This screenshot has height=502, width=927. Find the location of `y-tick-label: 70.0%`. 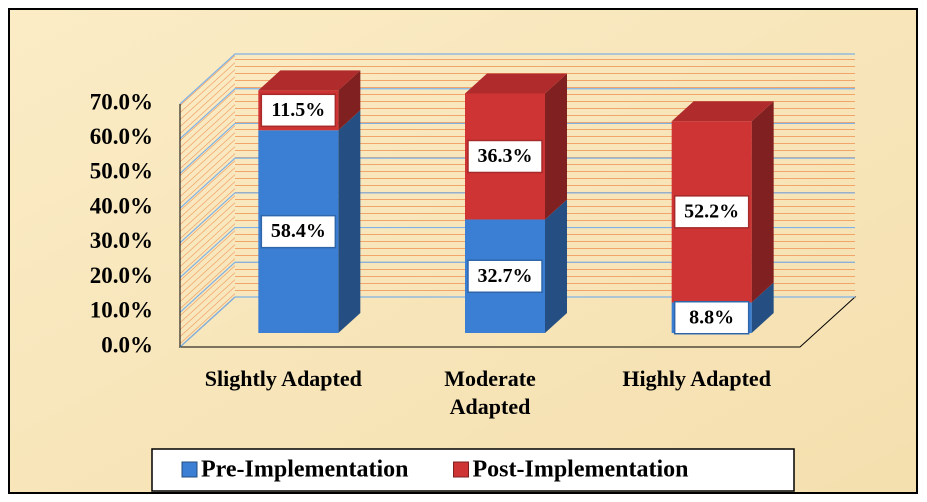

y-tick-label: 70.0% is located at coordinates (121, 101).